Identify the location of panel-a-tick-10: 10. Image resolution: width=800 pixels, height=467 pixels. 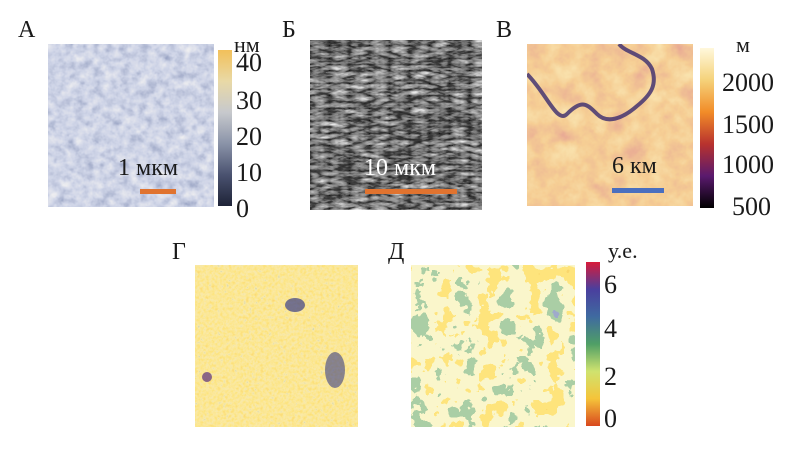
(249, 172).